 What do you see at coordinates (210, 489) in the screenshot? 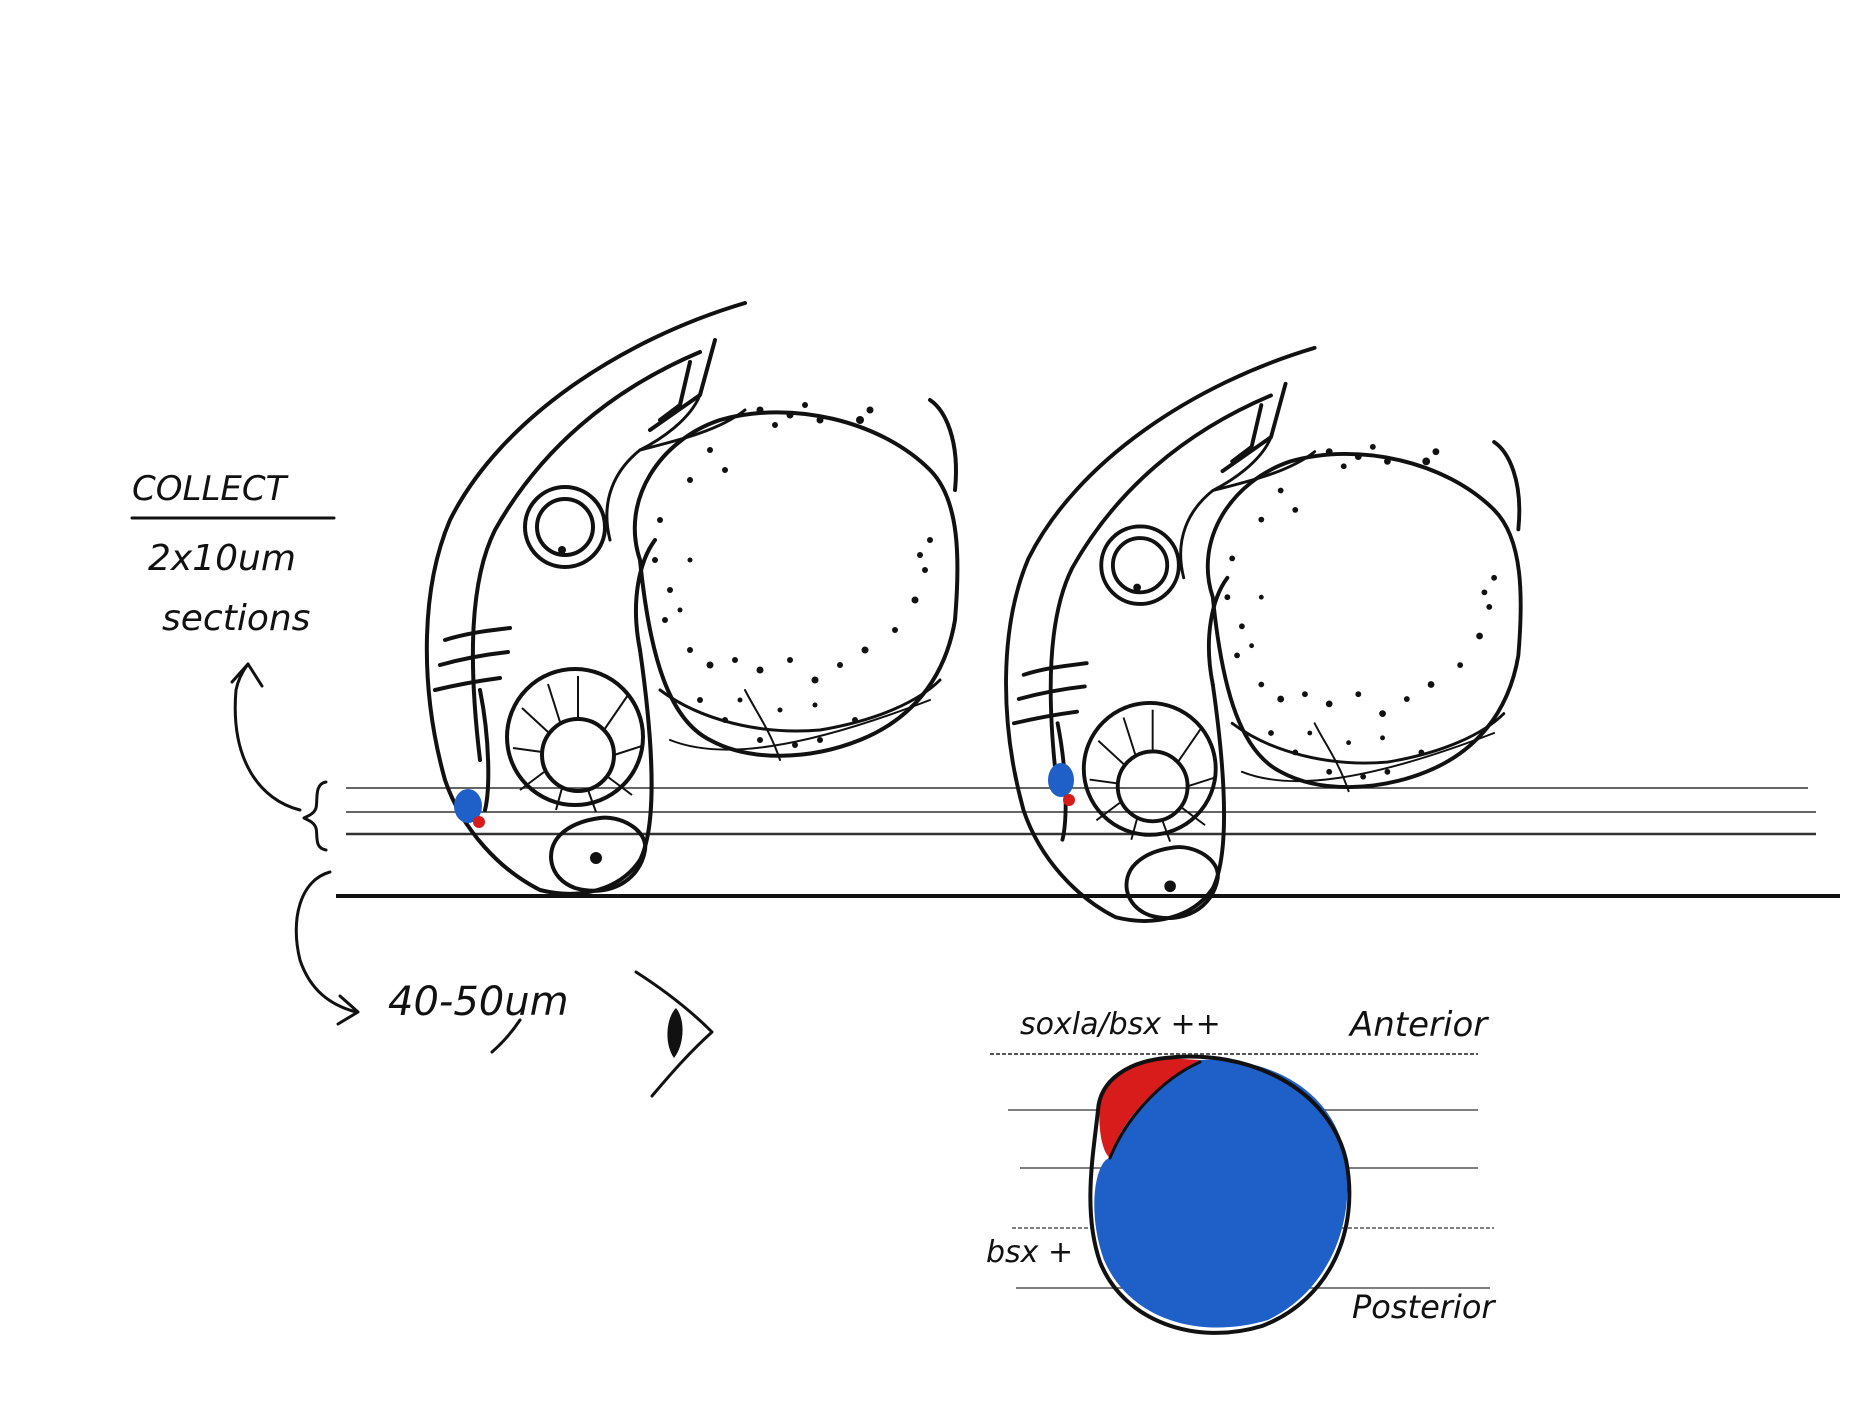
I see `collect-heading: COLLECT` at bounding box center [210, 489].